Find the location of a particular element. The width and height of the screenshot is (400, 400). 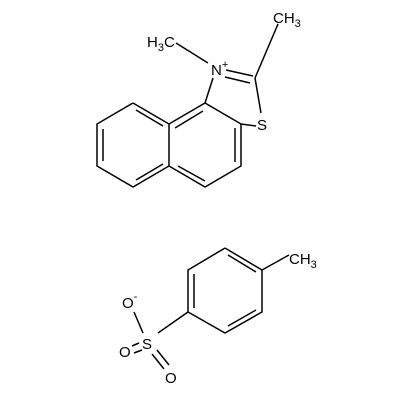

atom-label: H3C is located at coordinates (161, 44).